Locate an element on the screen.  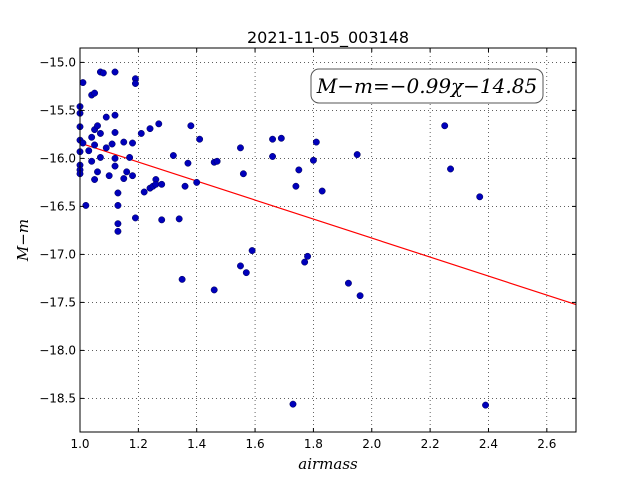
x-axis-label: airmass is located at coordinates (328, 464).